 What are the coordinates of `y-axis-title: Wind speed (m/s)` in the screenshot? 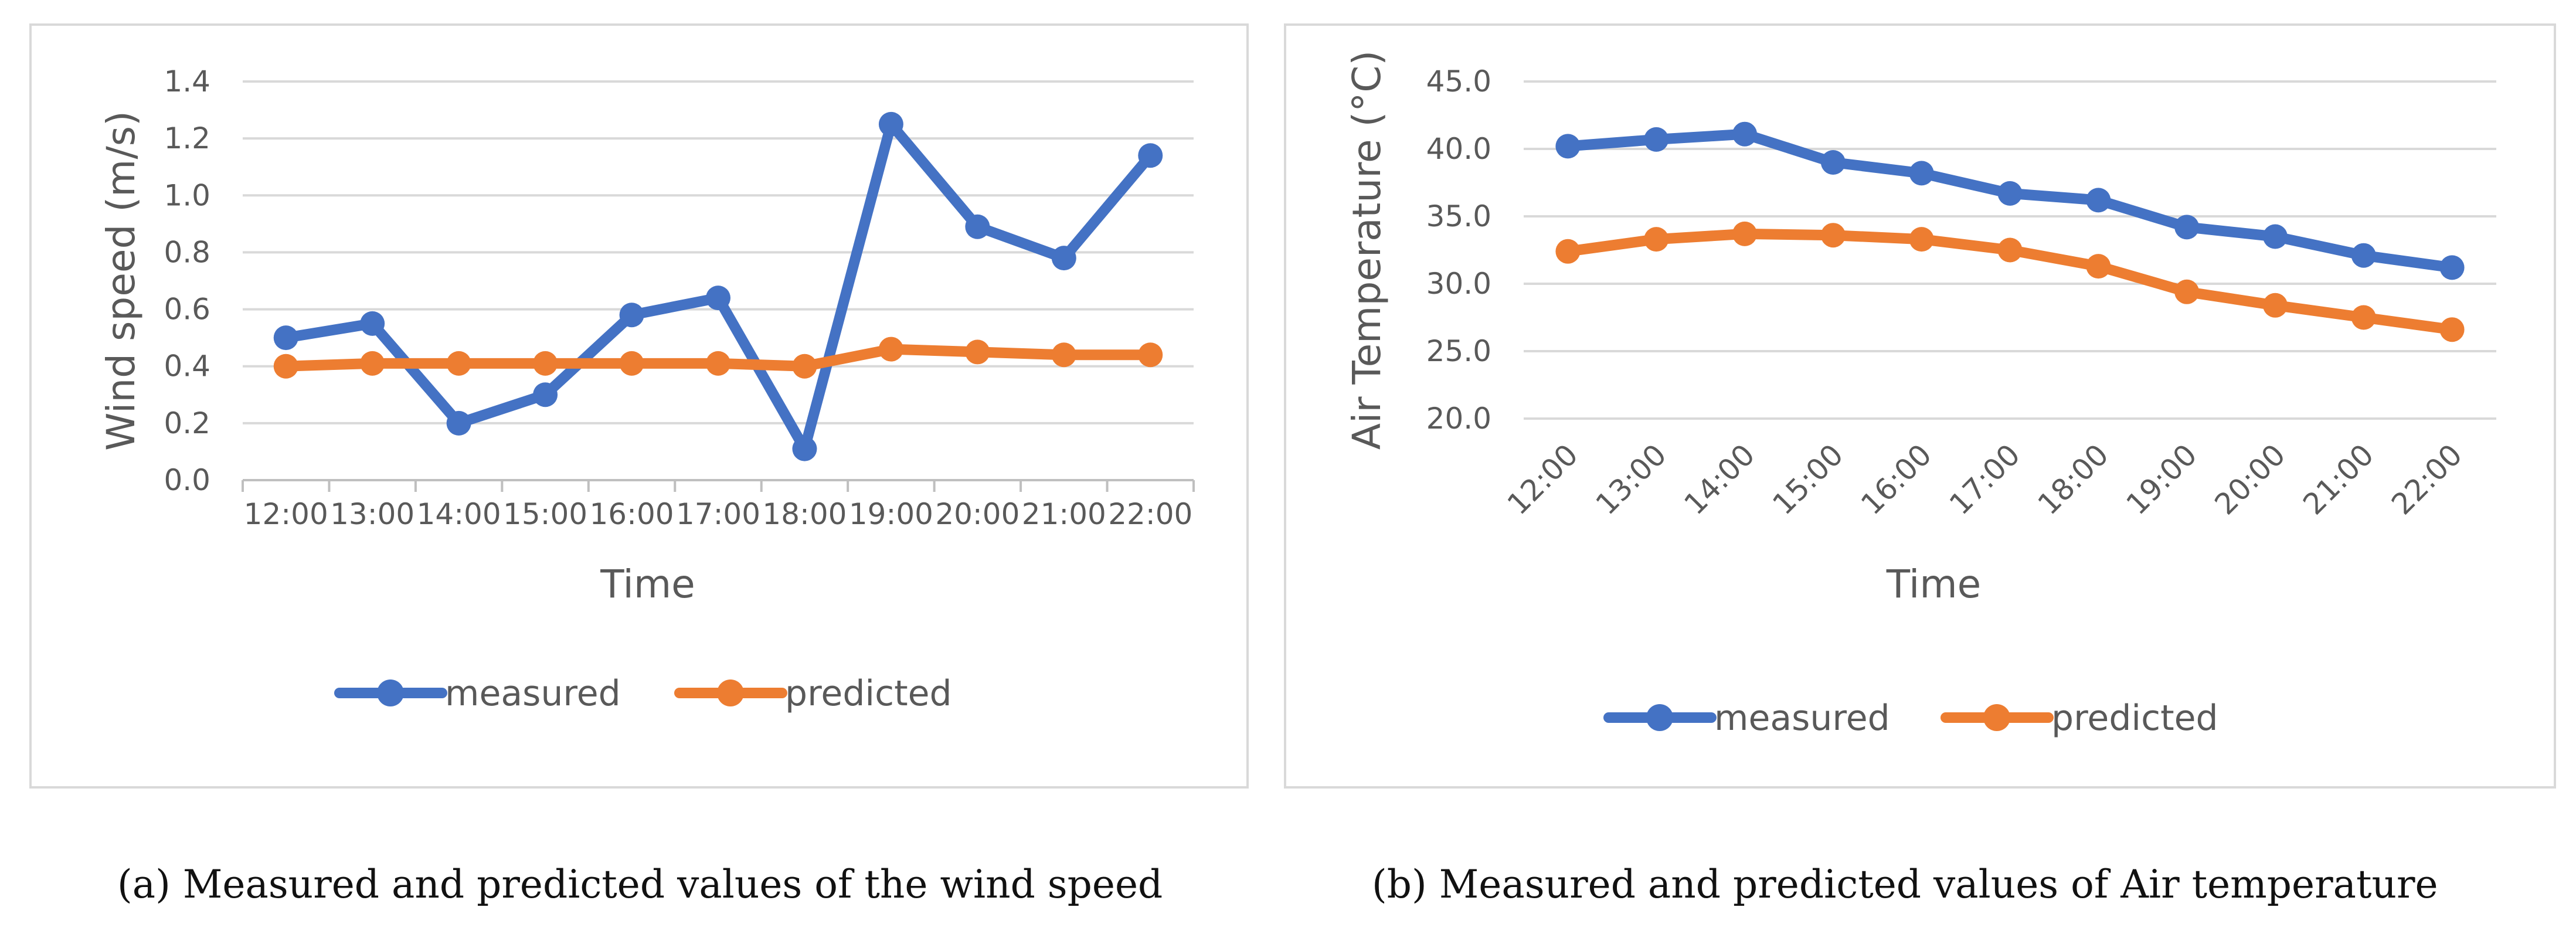 It's located at (121, 281).